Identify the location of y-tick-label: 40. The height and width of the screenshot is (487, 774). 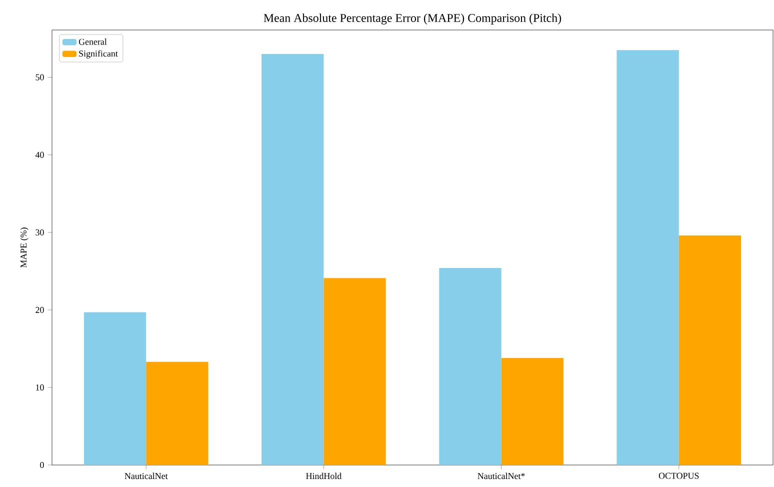
(39, 155).